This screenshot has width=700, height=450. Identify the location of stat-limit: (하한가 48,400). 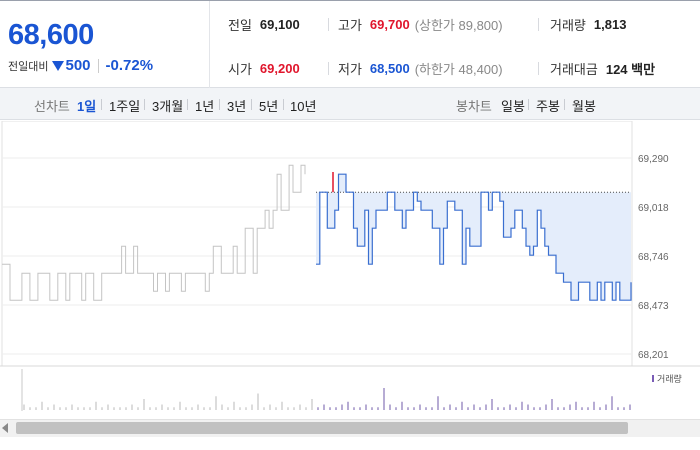
(458, 69).